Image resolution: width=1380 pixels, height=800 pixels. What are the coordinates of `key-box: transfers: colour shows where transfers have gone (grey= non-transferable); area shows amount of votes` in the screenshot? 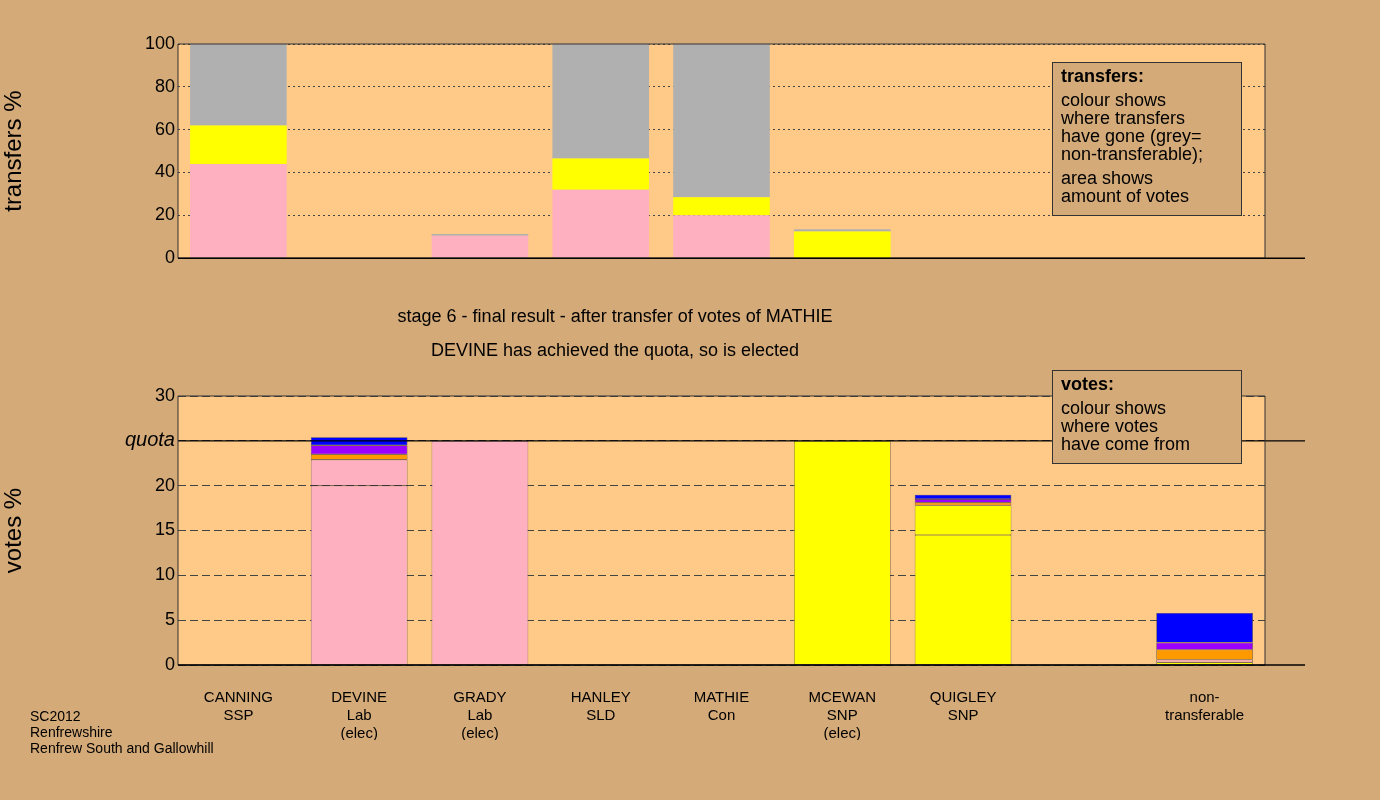 It's located at (1147, 139).